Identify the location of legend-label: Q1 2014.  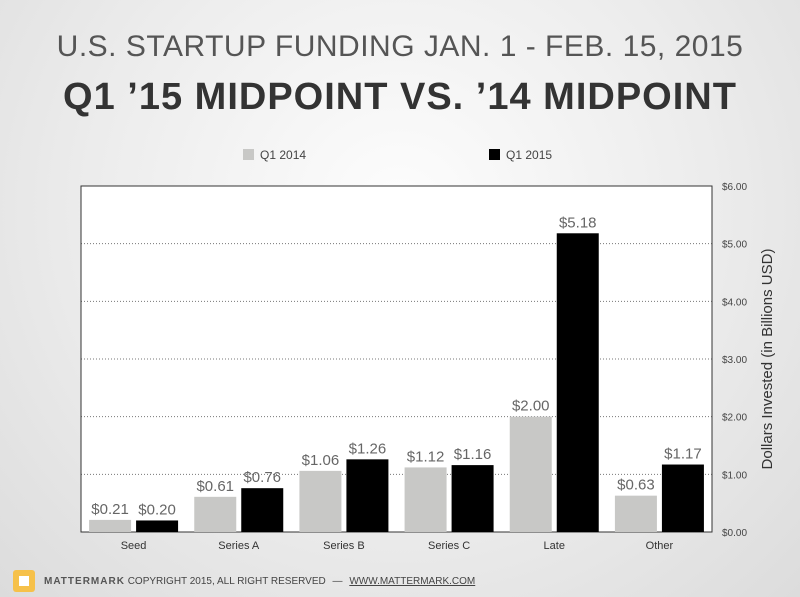
(283, 155).